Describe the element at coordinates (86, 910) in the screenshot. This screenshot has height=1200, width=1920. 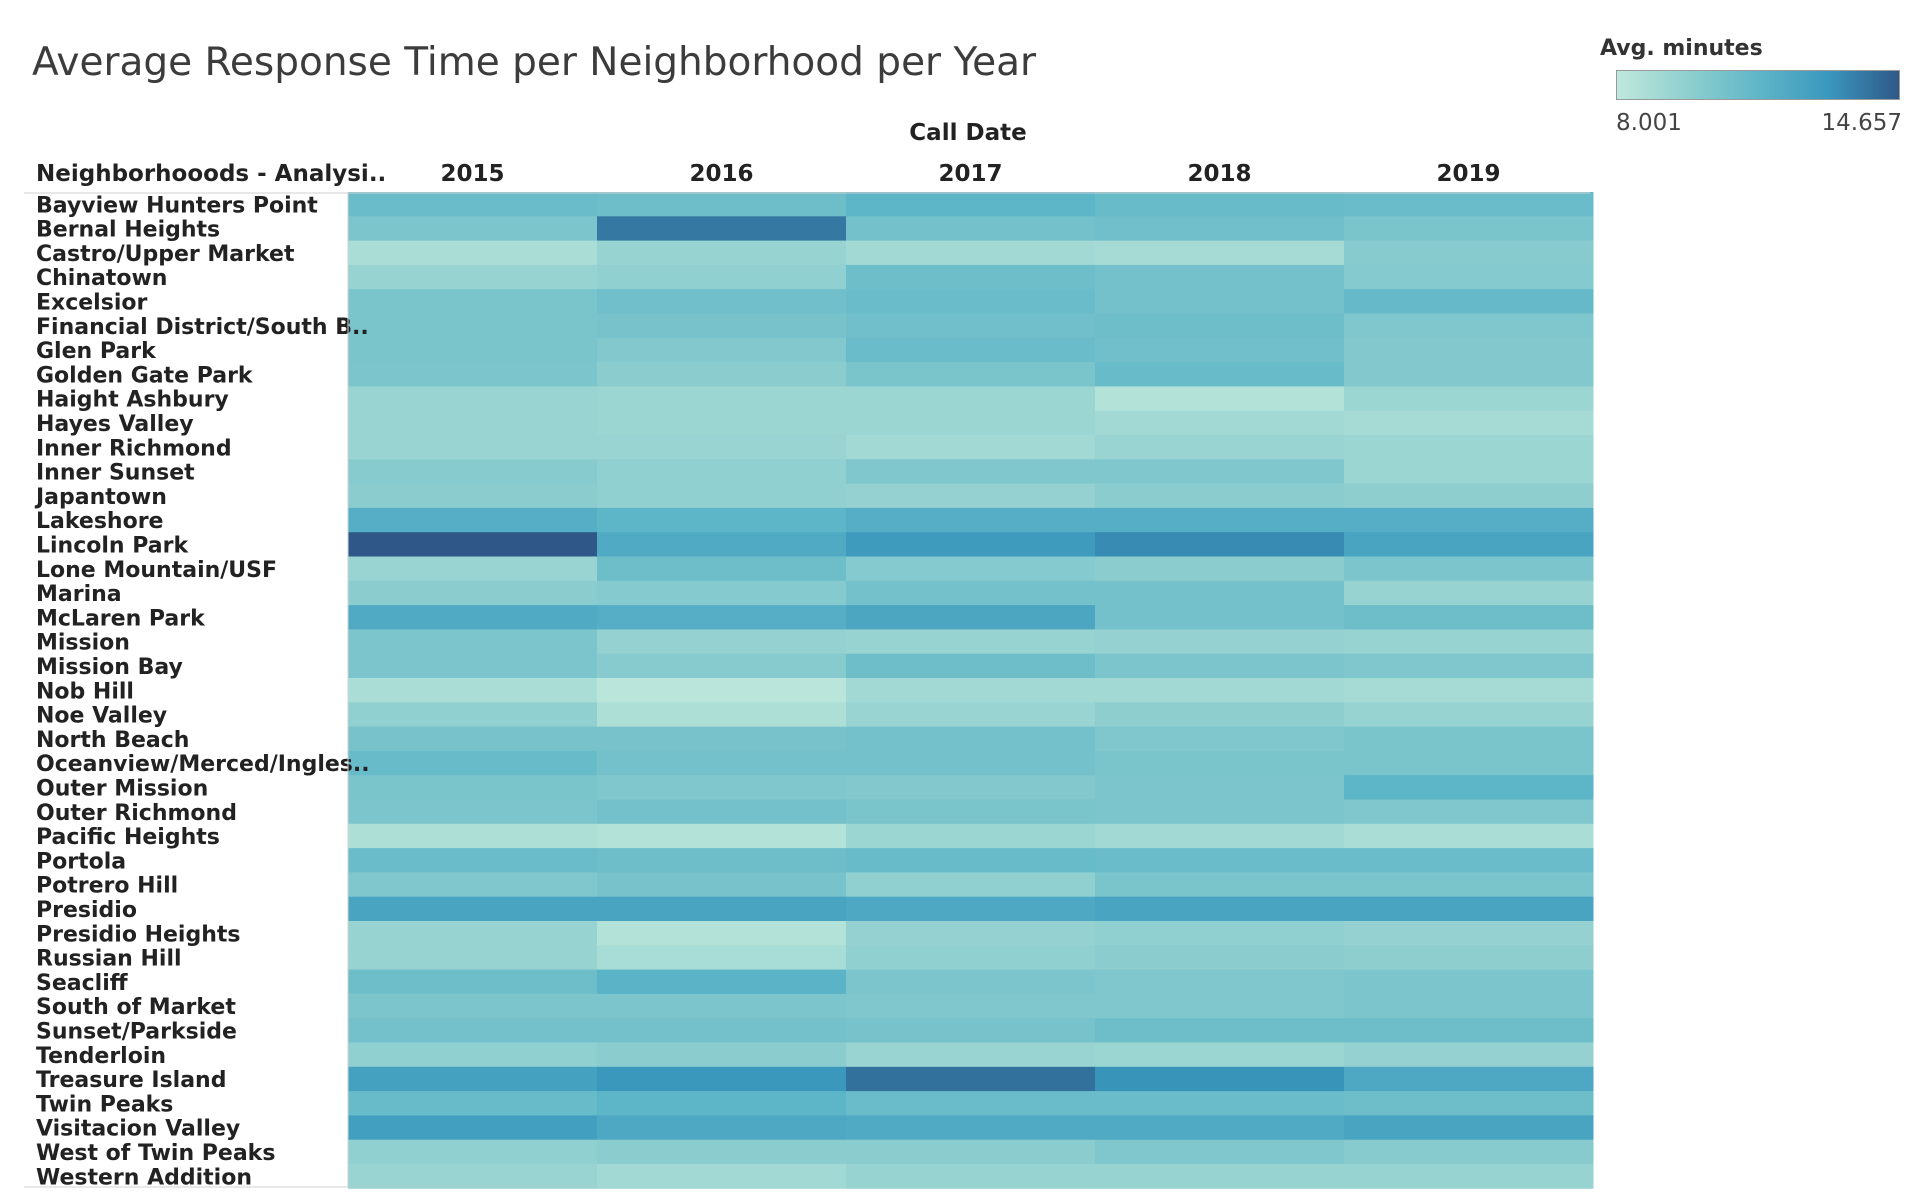
I see `row-label: Presidio` at that location.